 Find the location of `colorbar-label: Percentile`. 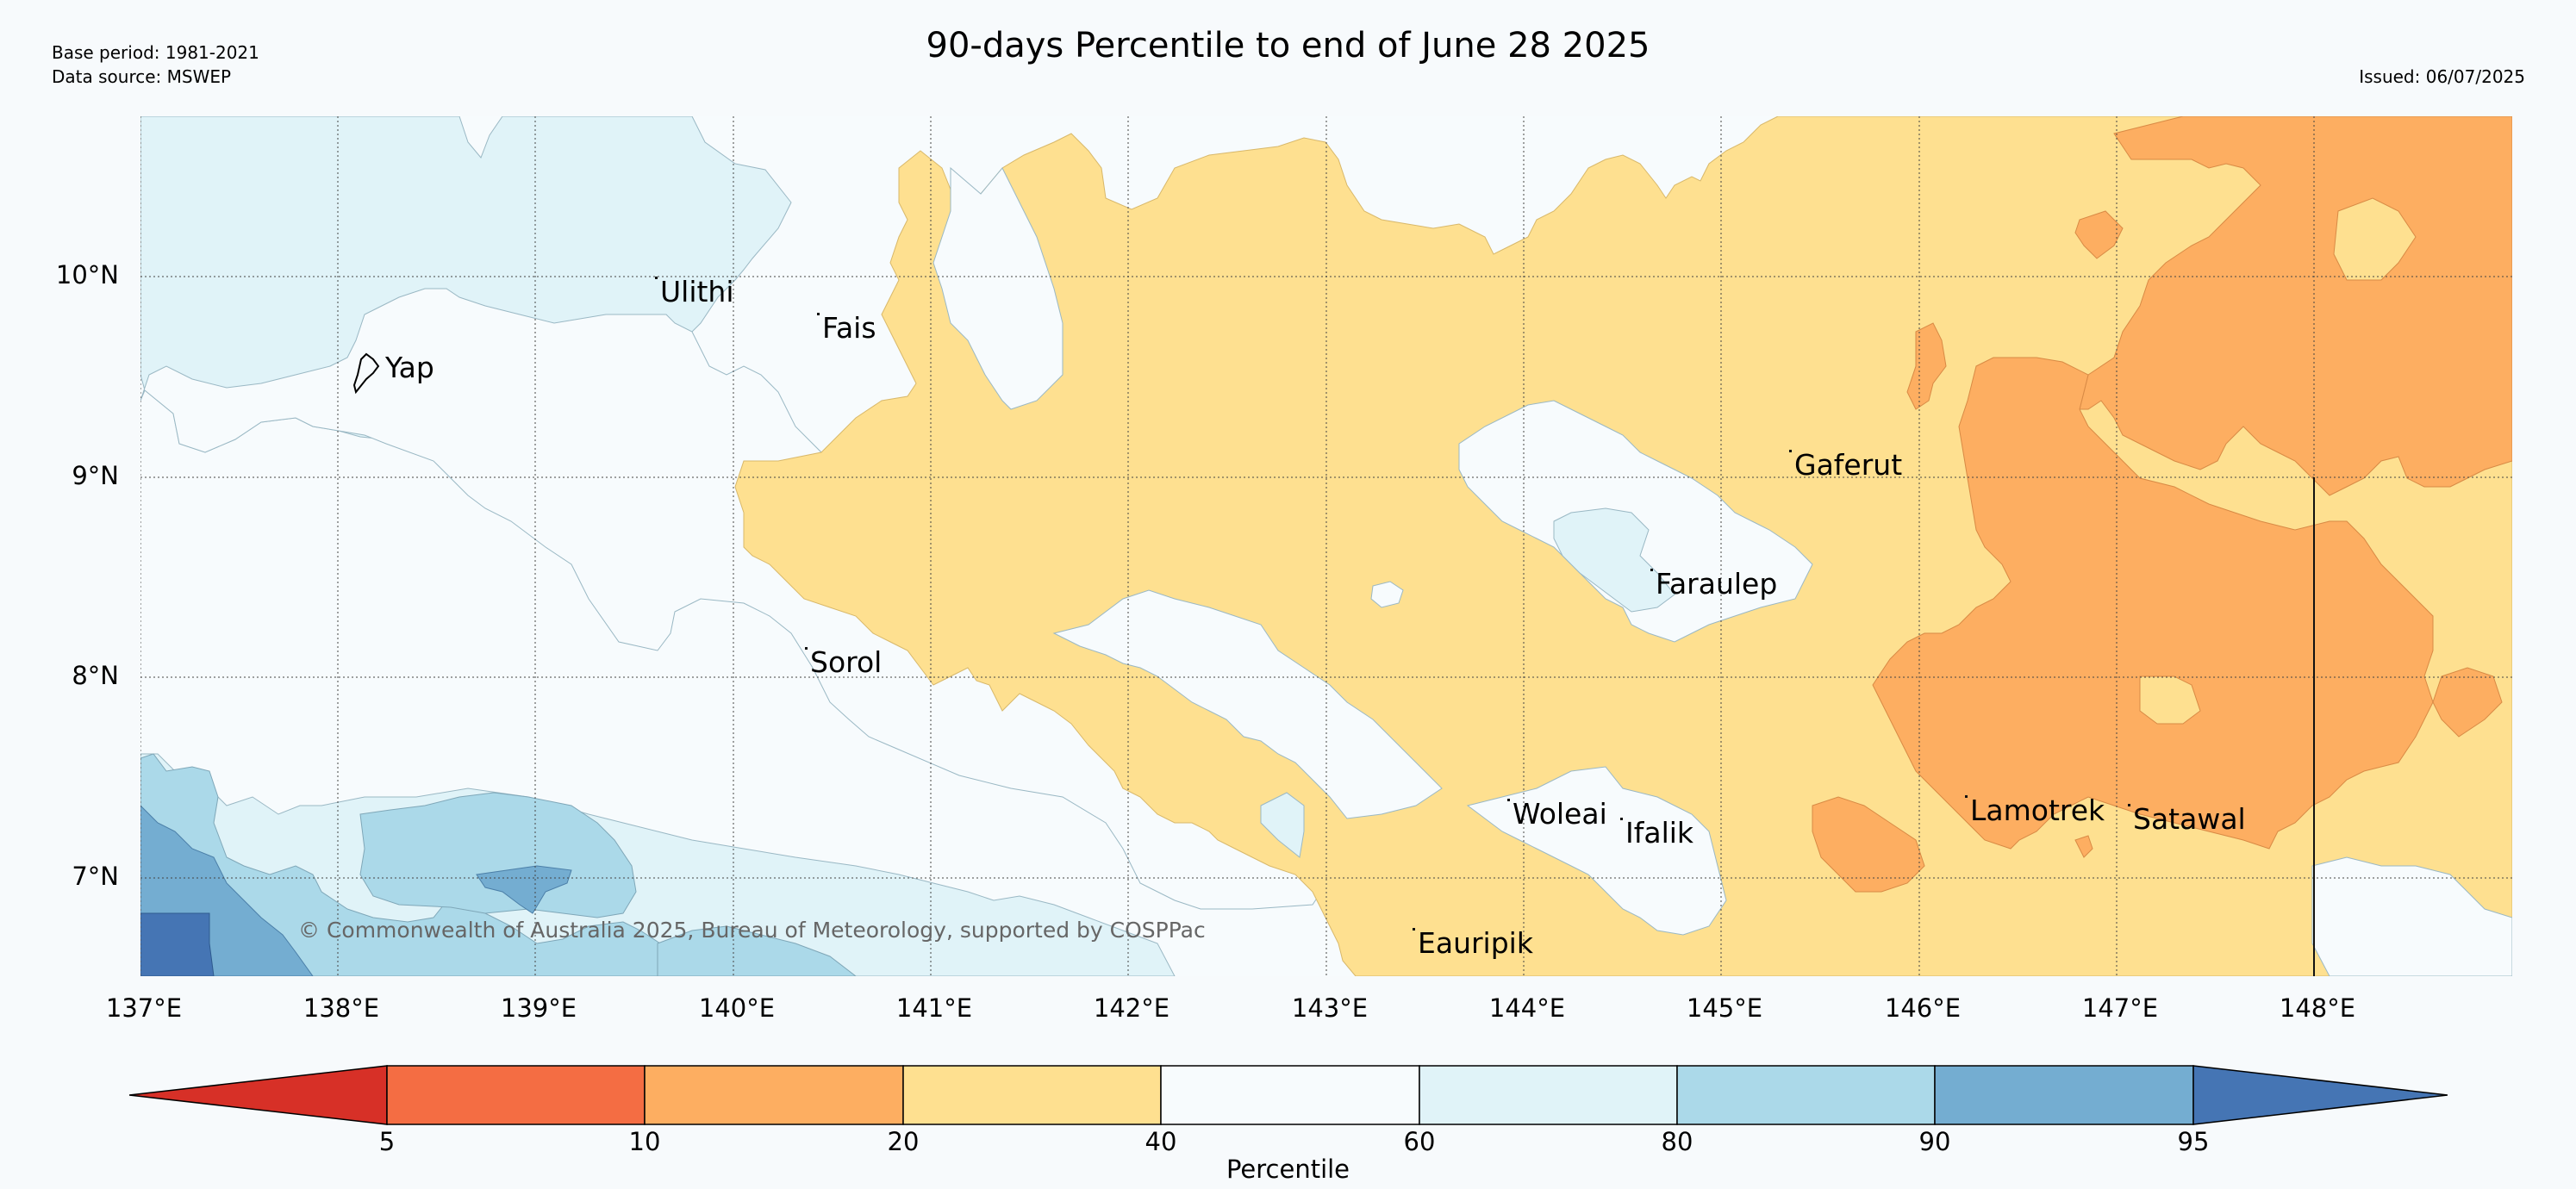

colorbar-label: Percentile is located at coordinates (1288, 1169).